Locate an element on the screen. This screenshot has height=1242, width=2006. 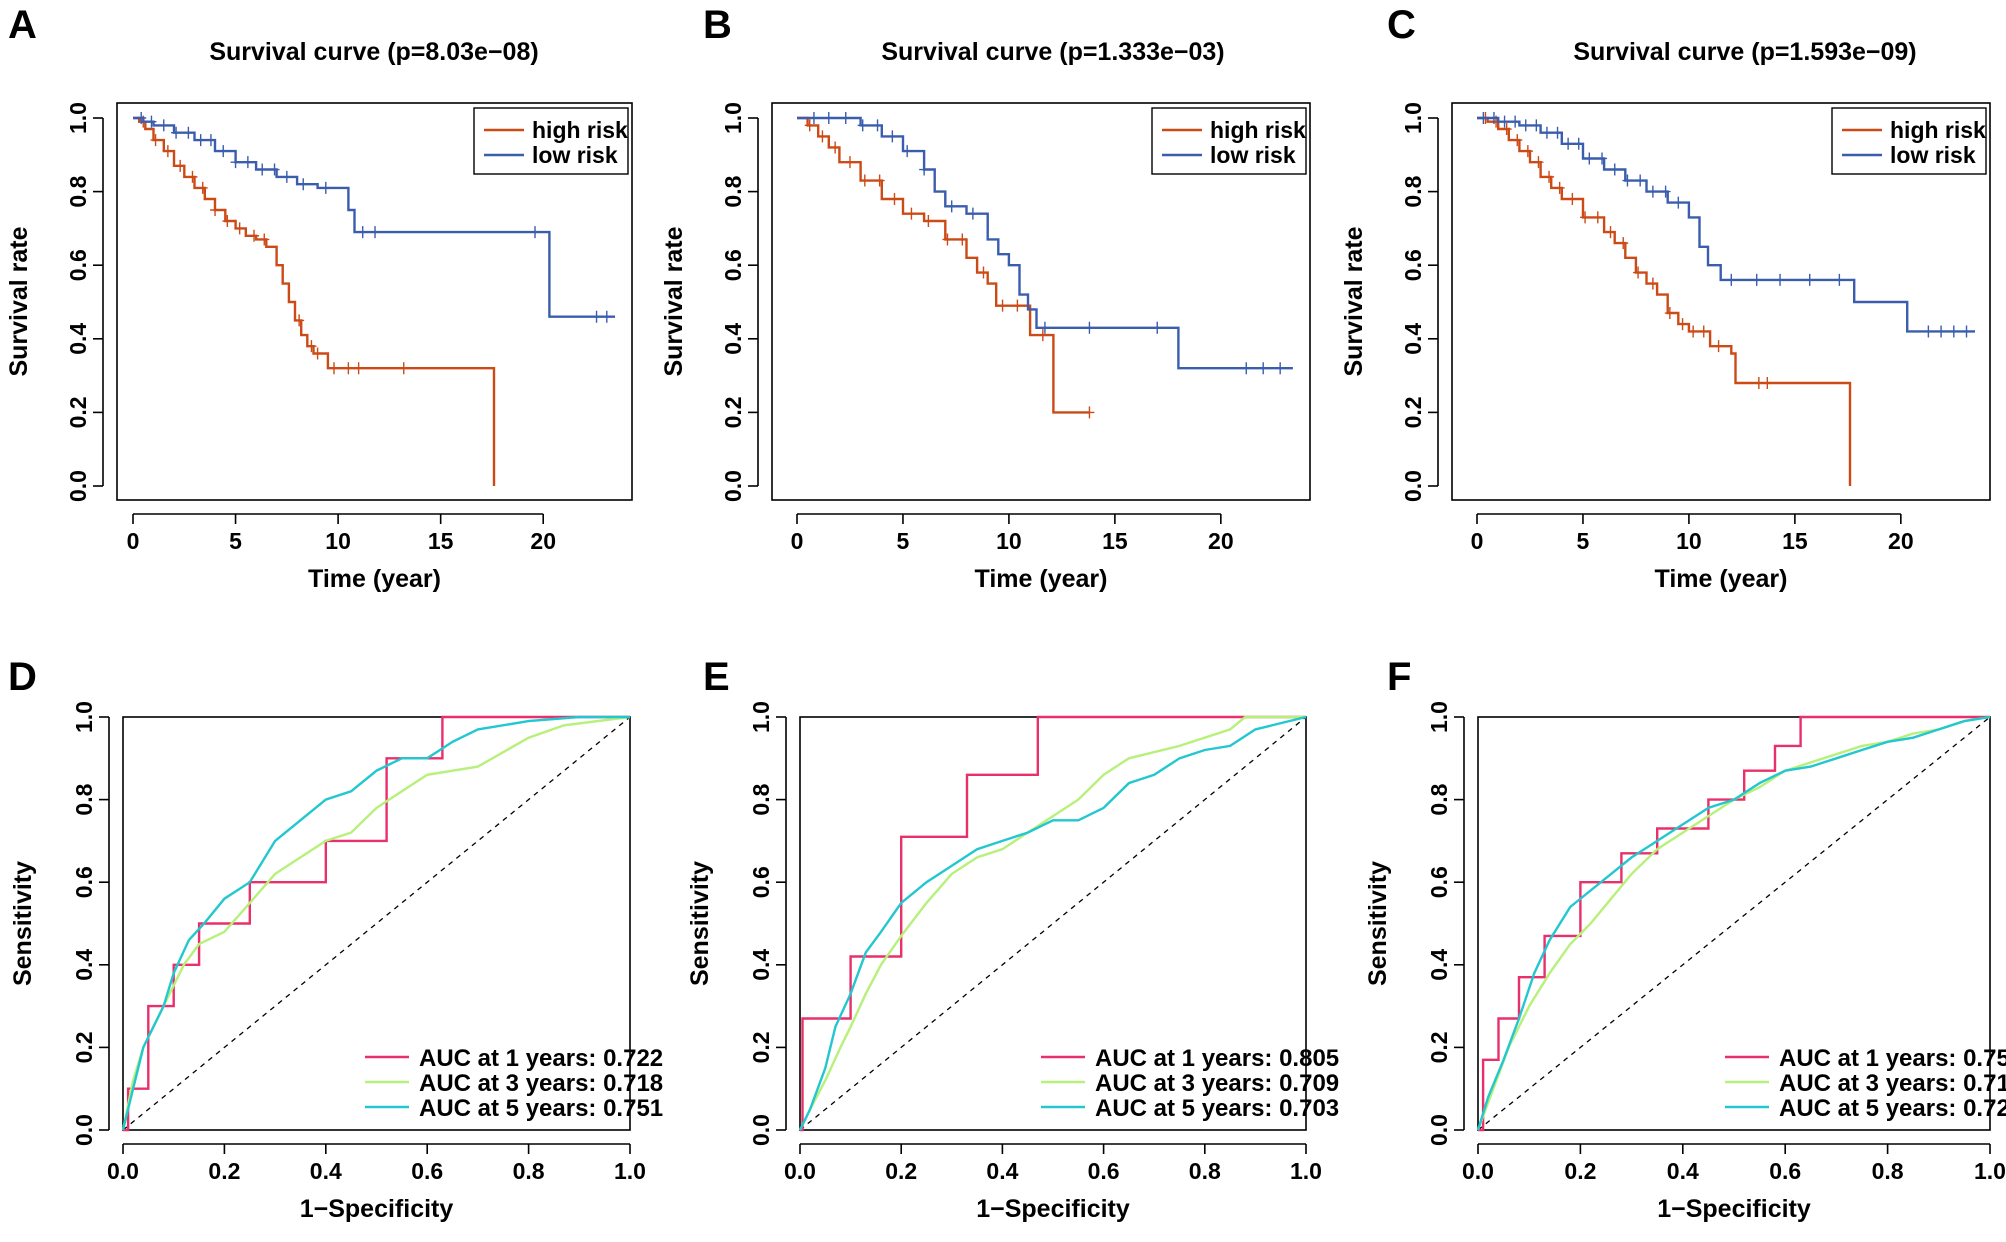
reference-diagonal is located at coordinates (1053, 923).